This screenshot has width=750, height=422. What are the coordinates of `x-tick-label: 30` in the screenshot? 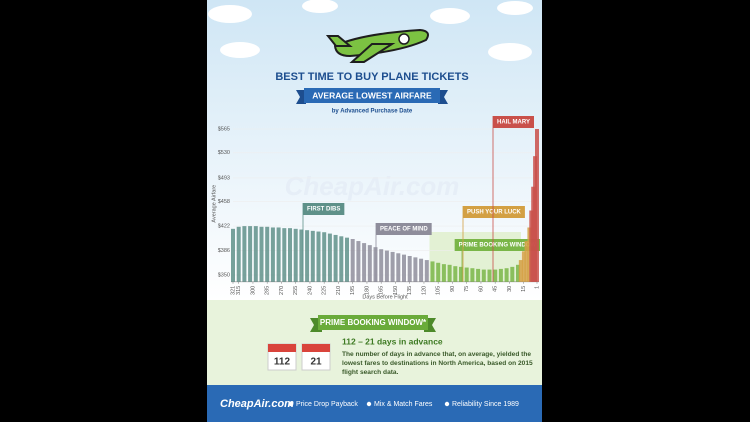 It's located at (510, 289).